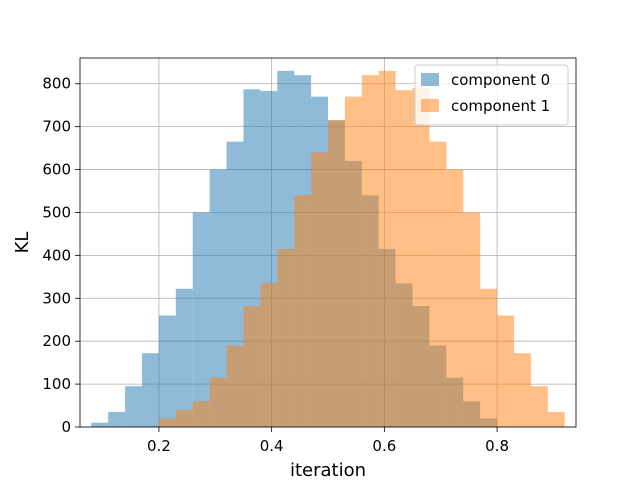  Describe the element at coordinates (272, 446) in the screenshot. I see `x-tick-label: 0.4` at that location.